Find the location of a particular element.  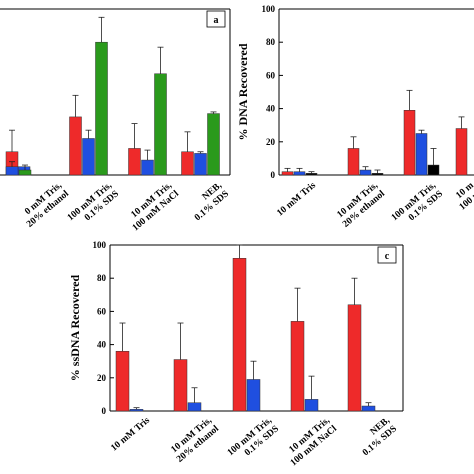

panel-c-y-tick-label: 20 is located at coordinates (102, 378).